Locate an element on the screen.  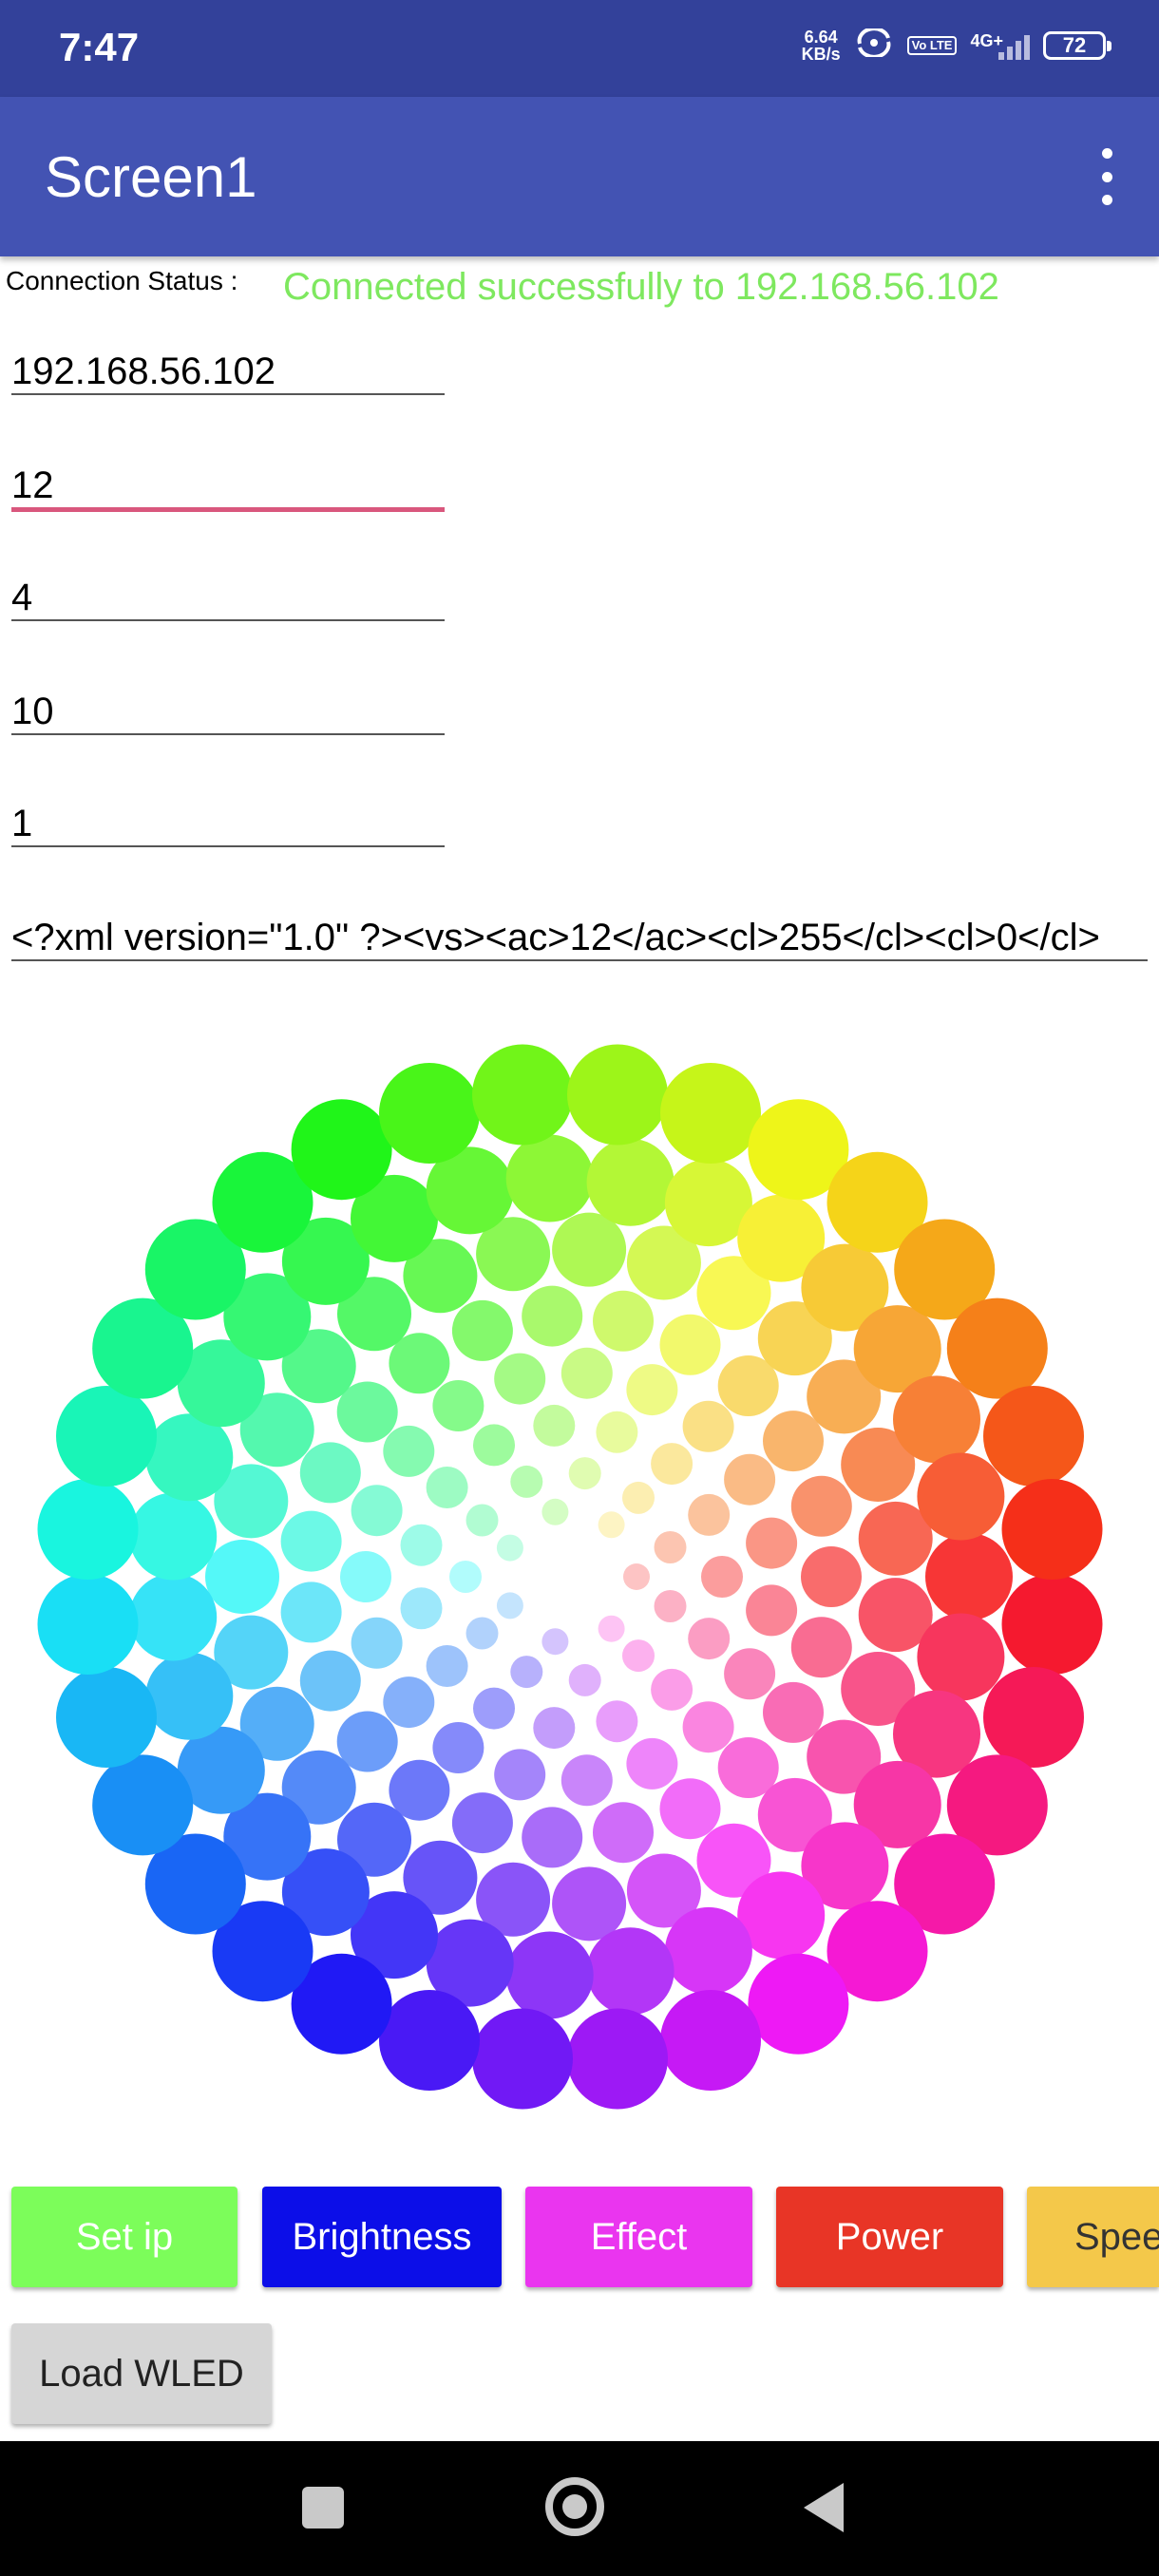
speed-button: Spee is located at coordinates (1093, 2237).